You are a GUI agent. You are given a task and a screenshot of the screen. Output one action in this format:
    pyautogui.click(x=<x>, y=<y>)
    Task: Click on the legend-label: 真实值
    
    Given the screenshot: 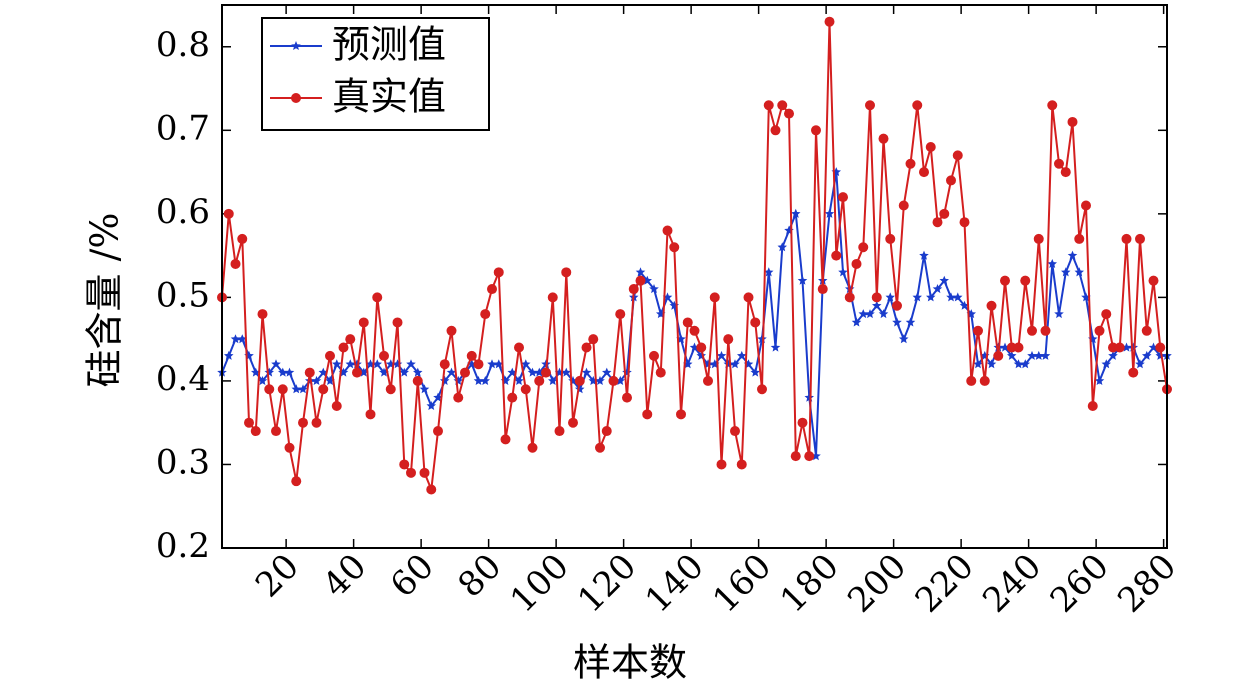 What is the action you would take?
    pyautogui.click(x=389, y=97)
    